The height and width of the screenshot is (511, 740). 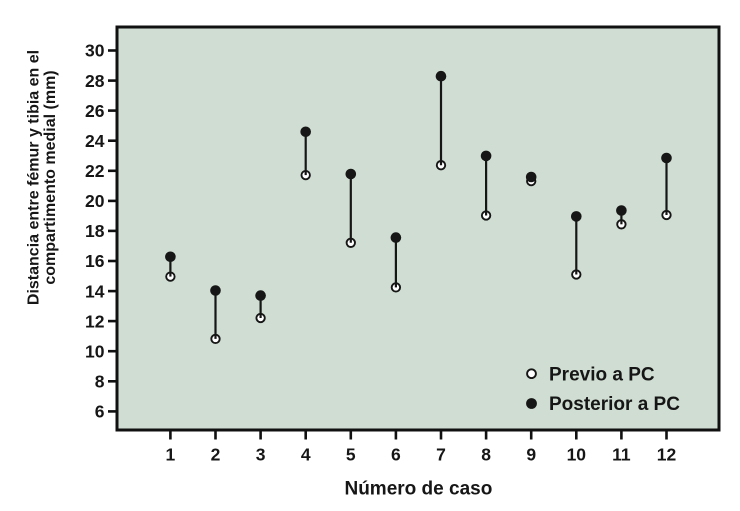 I want to click on svg-text: 11, so click(x=621, y=455).